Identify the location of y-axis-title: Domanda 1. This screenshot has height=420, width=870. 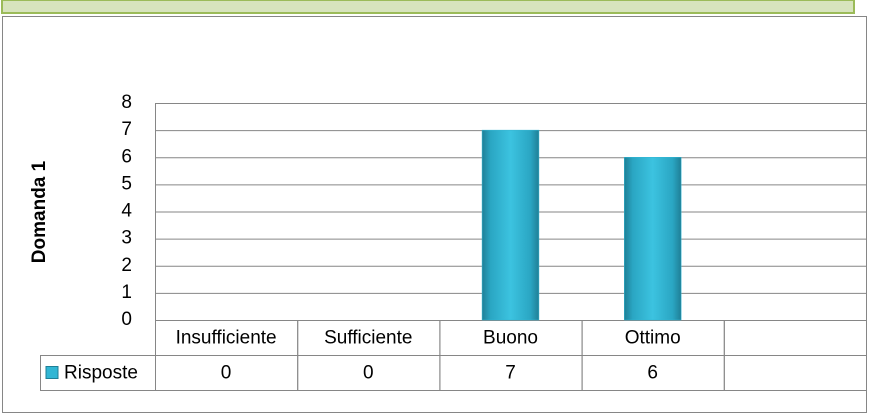
(39, 211).